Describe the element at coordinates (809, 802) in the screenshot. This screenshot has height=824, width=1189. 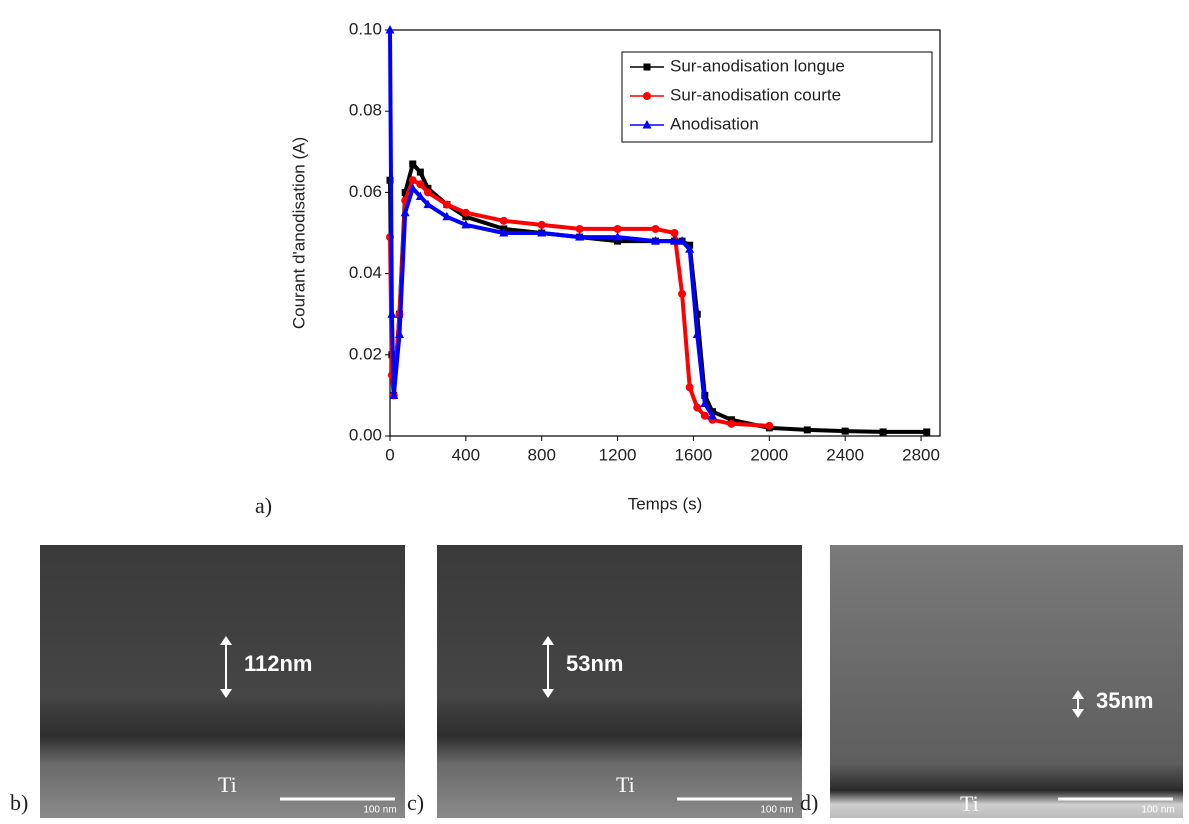
I see `panel-label: d)` at that location.